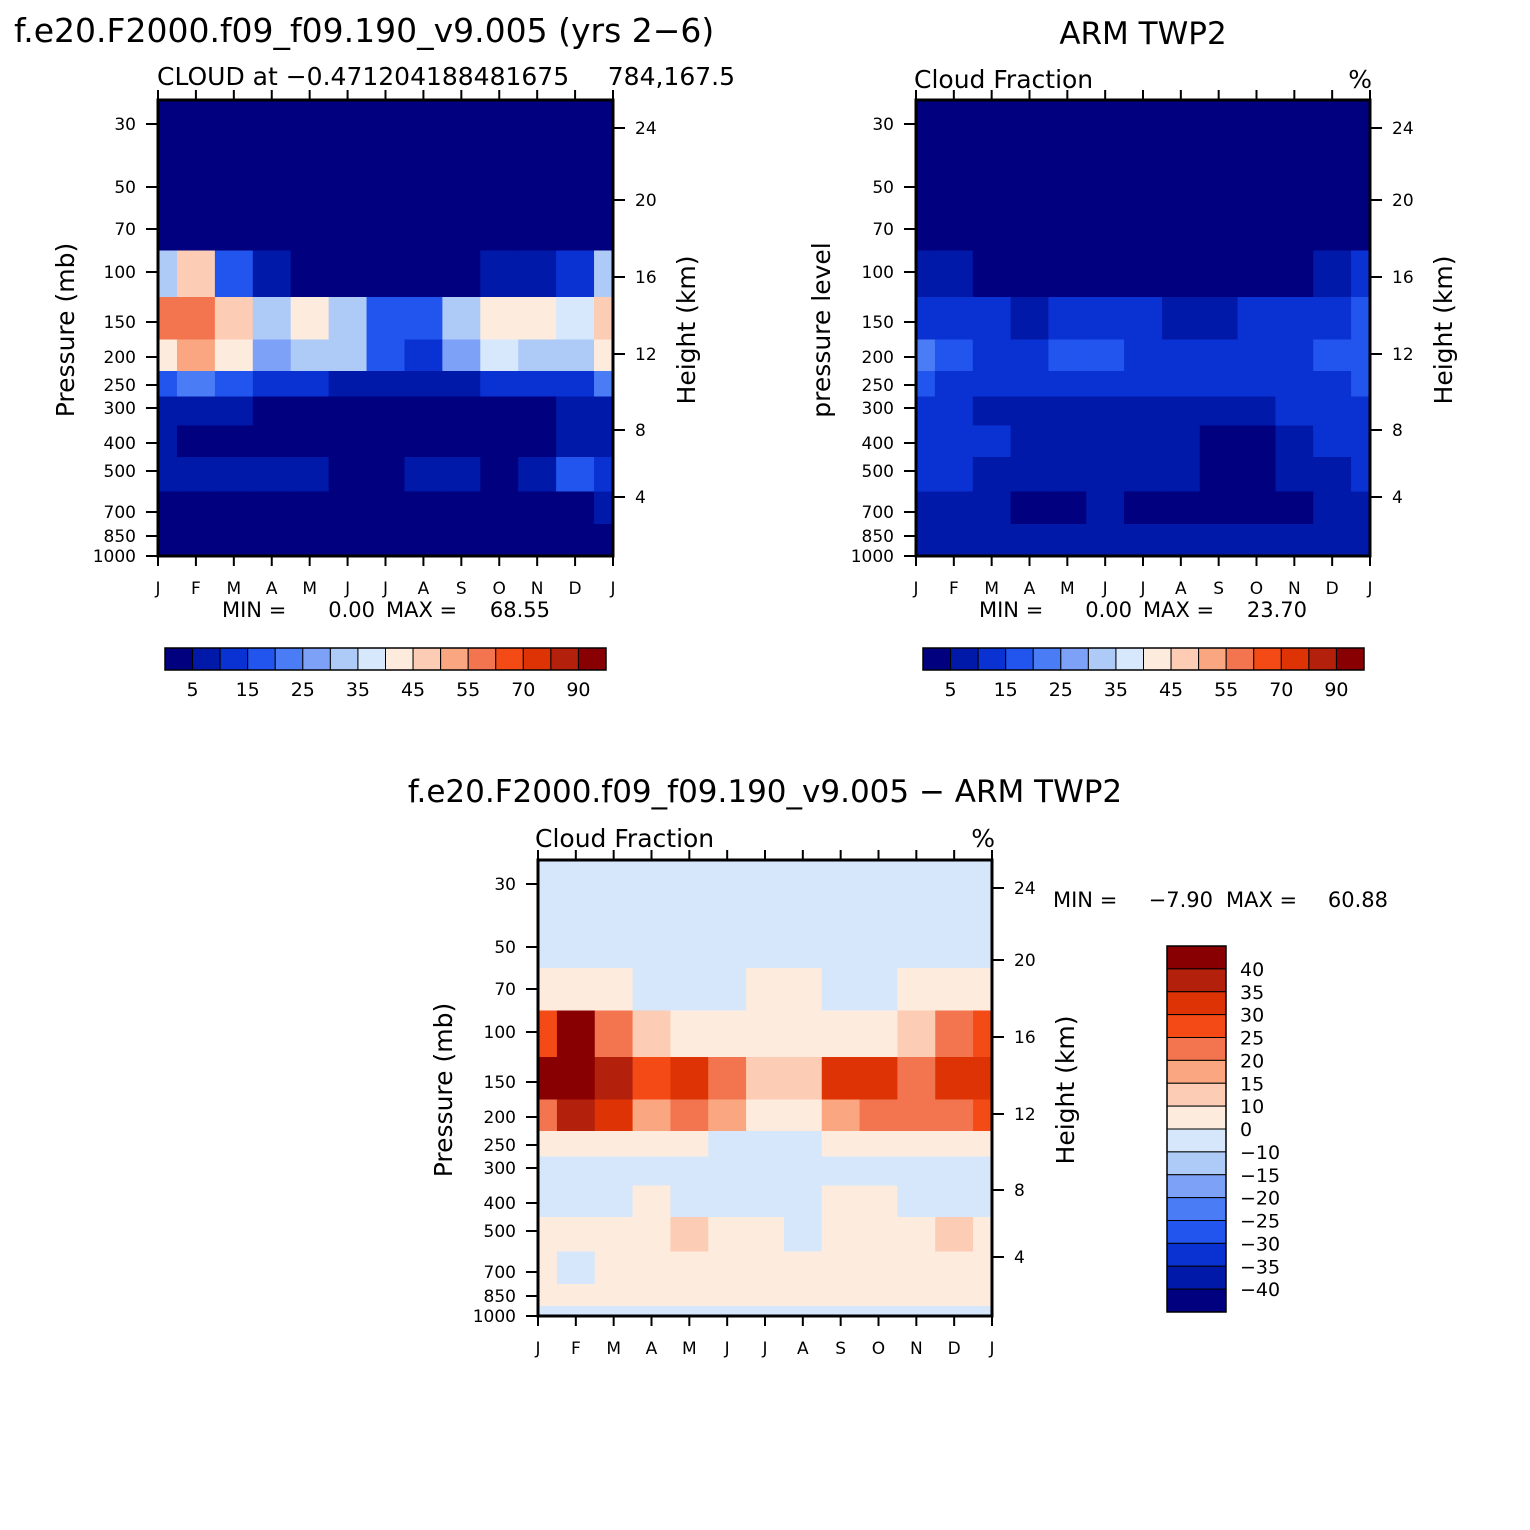  I want to click on colorbar-label: 55, so click(1226, 690).